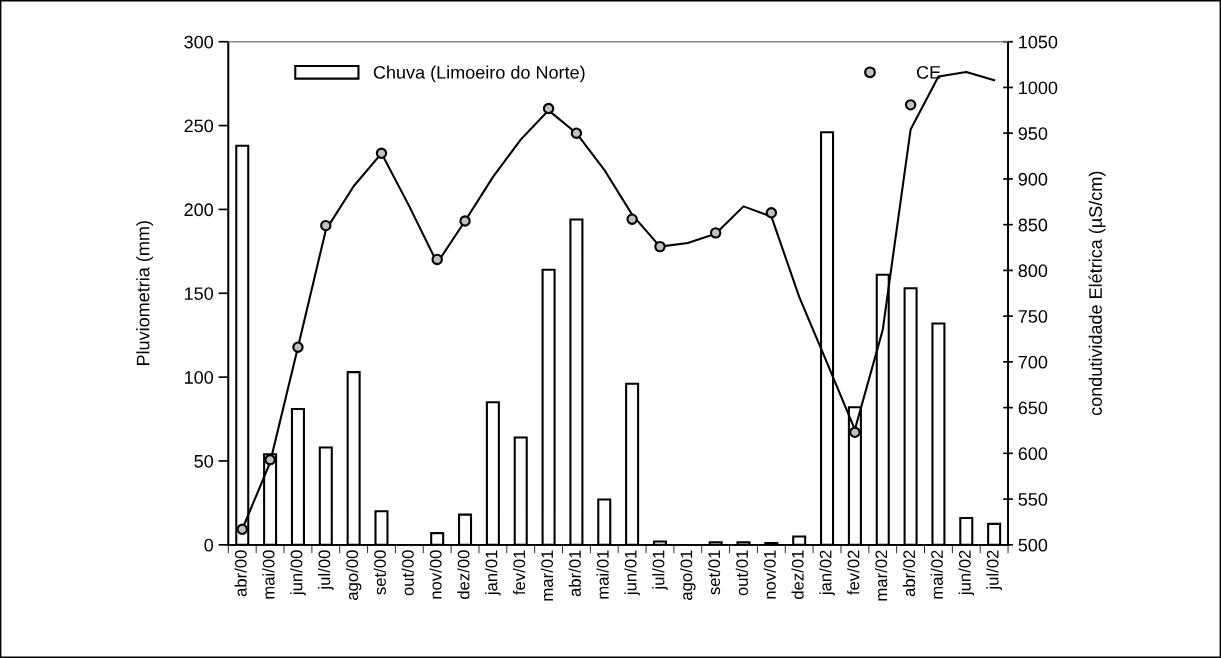 The width and height of the screenshot is (1221, 658). I want to click on y-tick-label: 250, so click(199, 126).